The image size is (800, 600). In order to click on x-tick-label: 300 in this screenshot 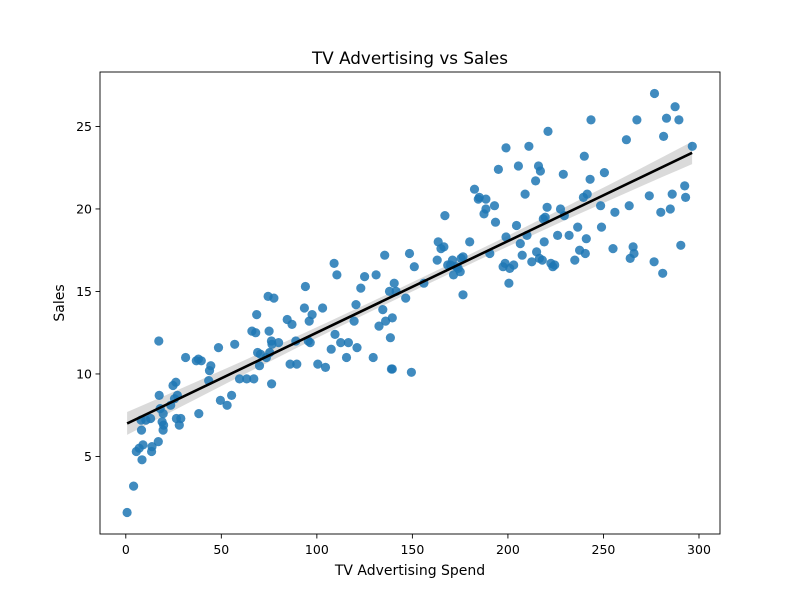, I will do `click(699, 549)`.